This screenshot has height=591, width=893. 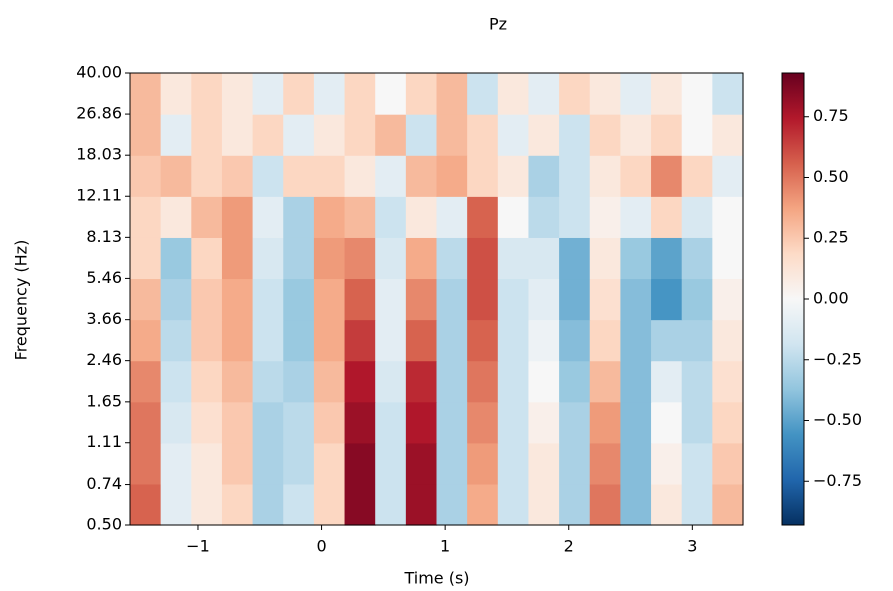 What do you see at coordinates (104, 400) in the screenshot?
I see `y-tick-label: 1.65` at bounding box center [104, 400].